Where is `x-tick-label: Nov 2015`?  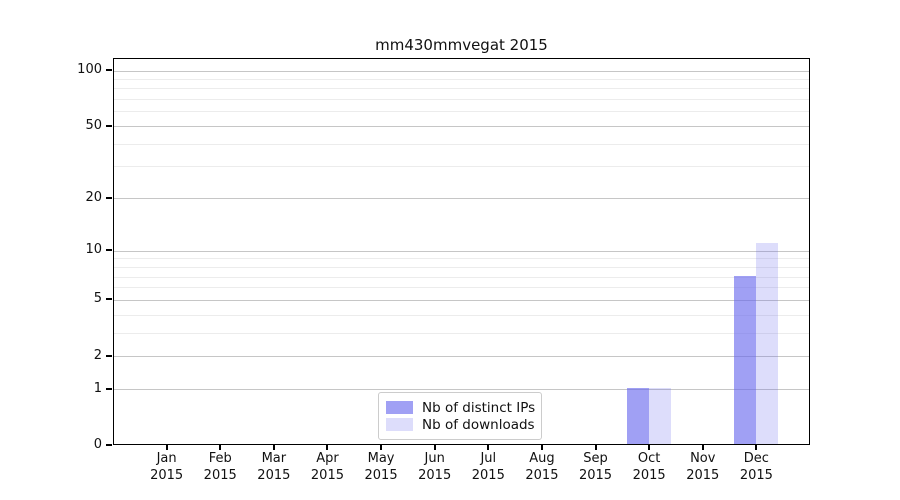
x-tick-label: Nov 2015 is located at coordinates (703, 467).